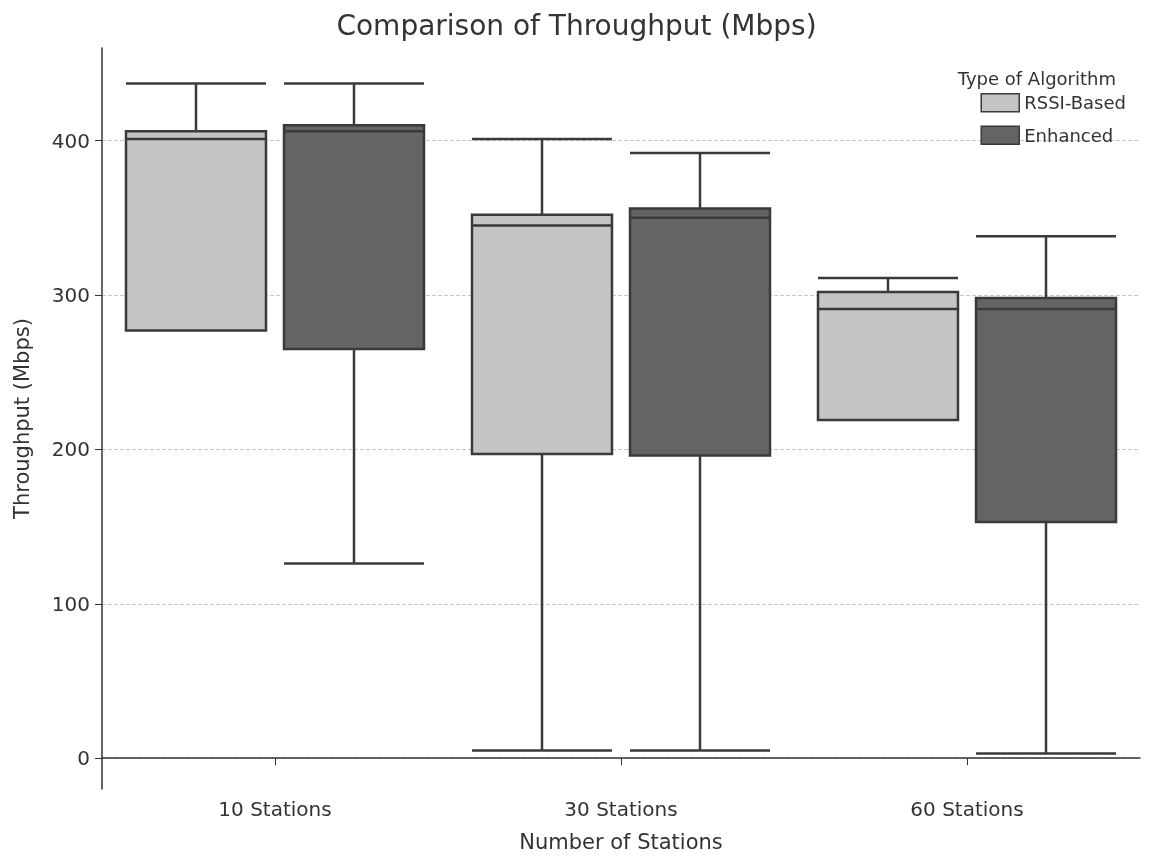 The width and height of the screenshot is (1153, 857). I want to click on legend-label: Enhanced, so click(1069, 135).